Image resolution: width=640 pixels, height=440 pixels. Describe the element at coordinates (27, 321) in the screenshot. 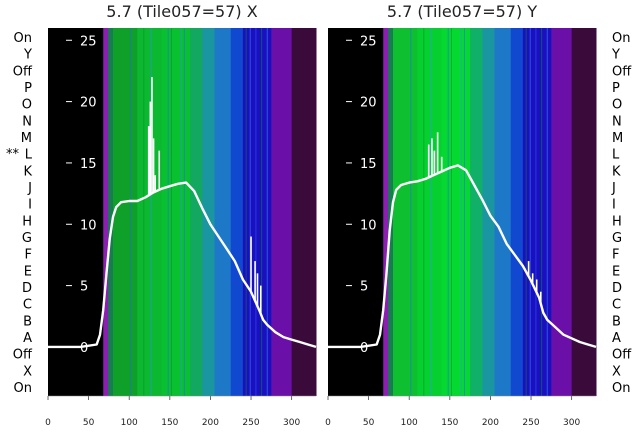

I see `row-label: B` at that location.